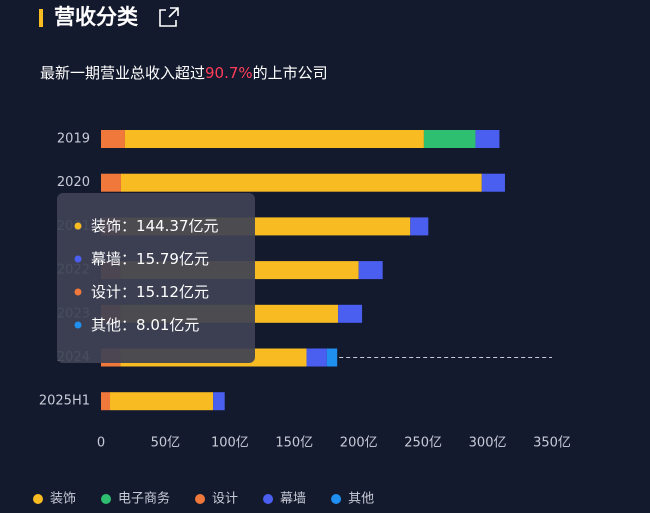 The height and width of the screenshot is (513, 650). I want to click on x-tick-label: 250亿, so click(423, 443).